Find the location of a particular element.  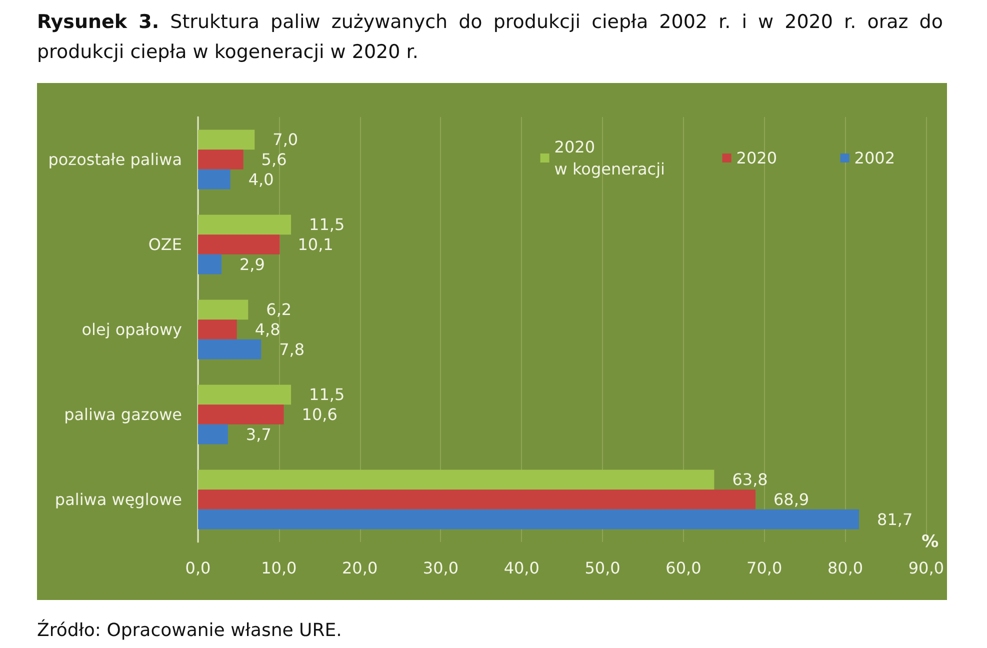

data-label: 5,6 is located at coordinates (274, 159).